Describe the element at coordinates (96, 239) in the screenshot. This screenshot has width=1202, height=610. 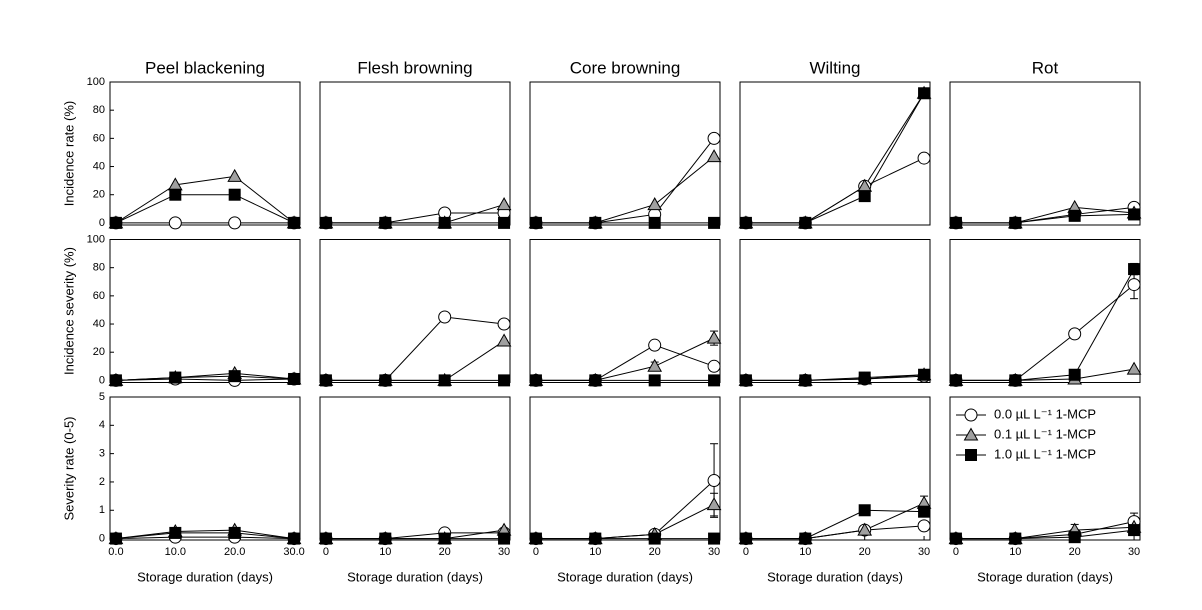
I see `y-tick-label: 100` at that location.